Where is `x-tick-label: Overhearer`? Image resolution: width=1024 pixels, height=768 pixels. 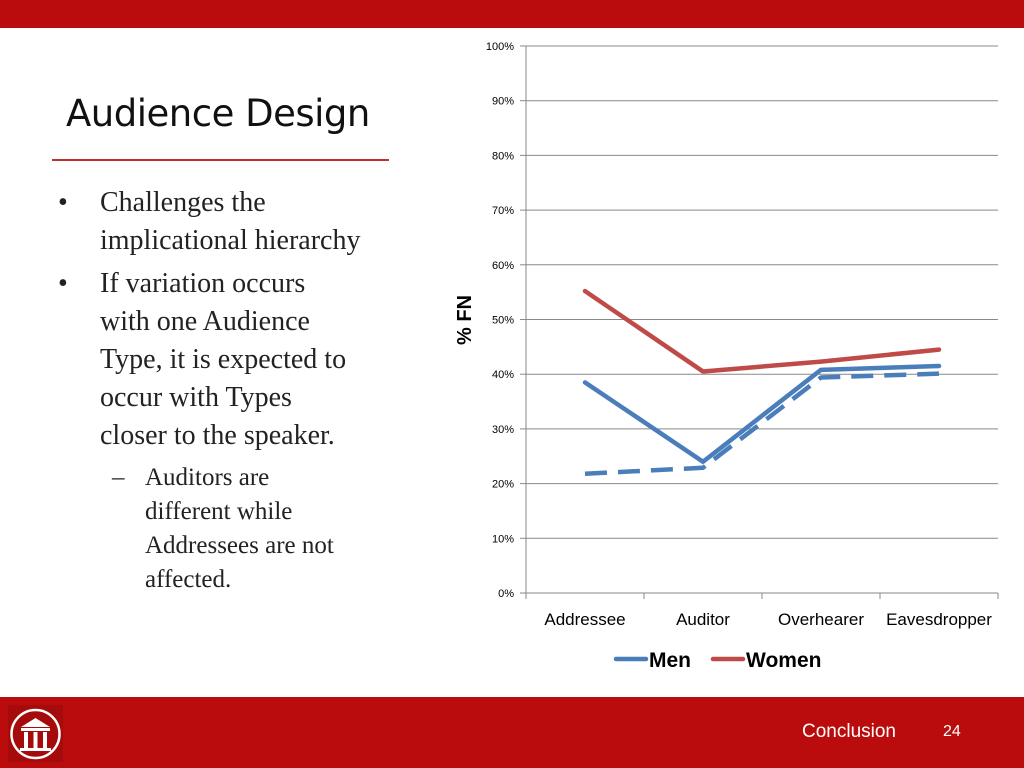 x-tick-label: Overhearer is located at coordinates (821, 619).